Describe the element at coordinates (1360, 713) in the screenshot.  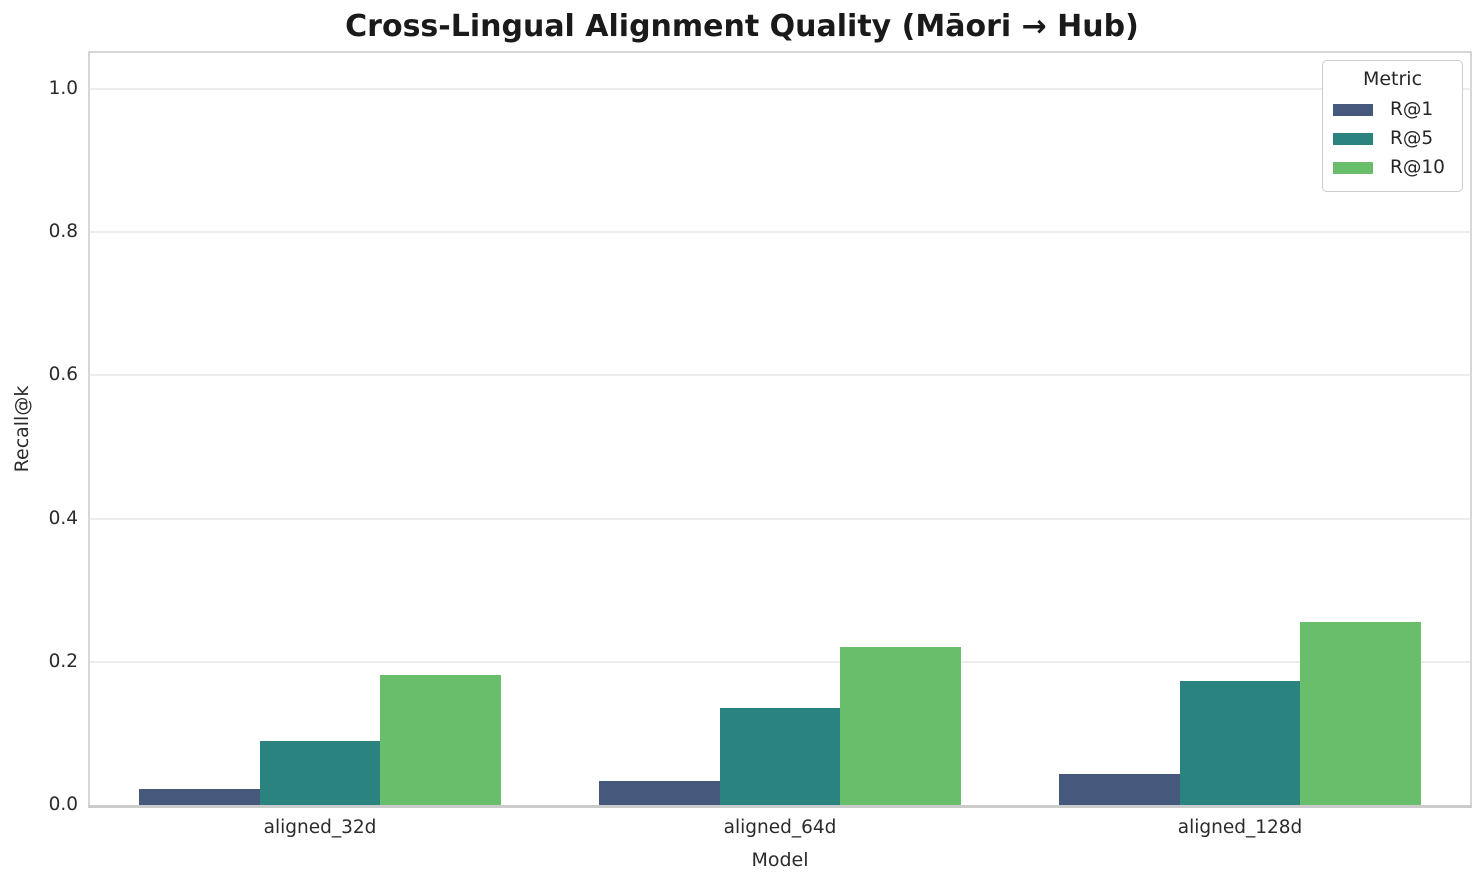
I see `bar-R@10-aligned_128d` at that location.